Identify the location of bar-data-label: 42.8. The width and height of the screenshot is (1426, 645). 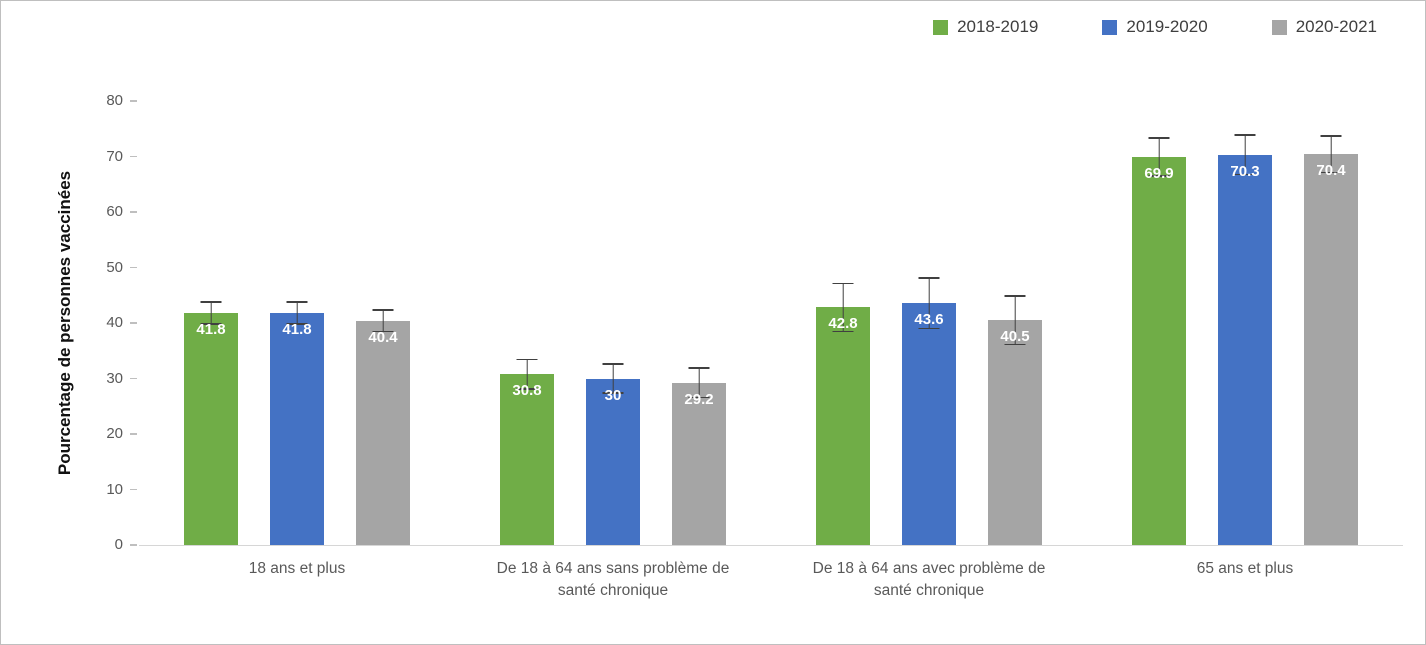
(843, 324).